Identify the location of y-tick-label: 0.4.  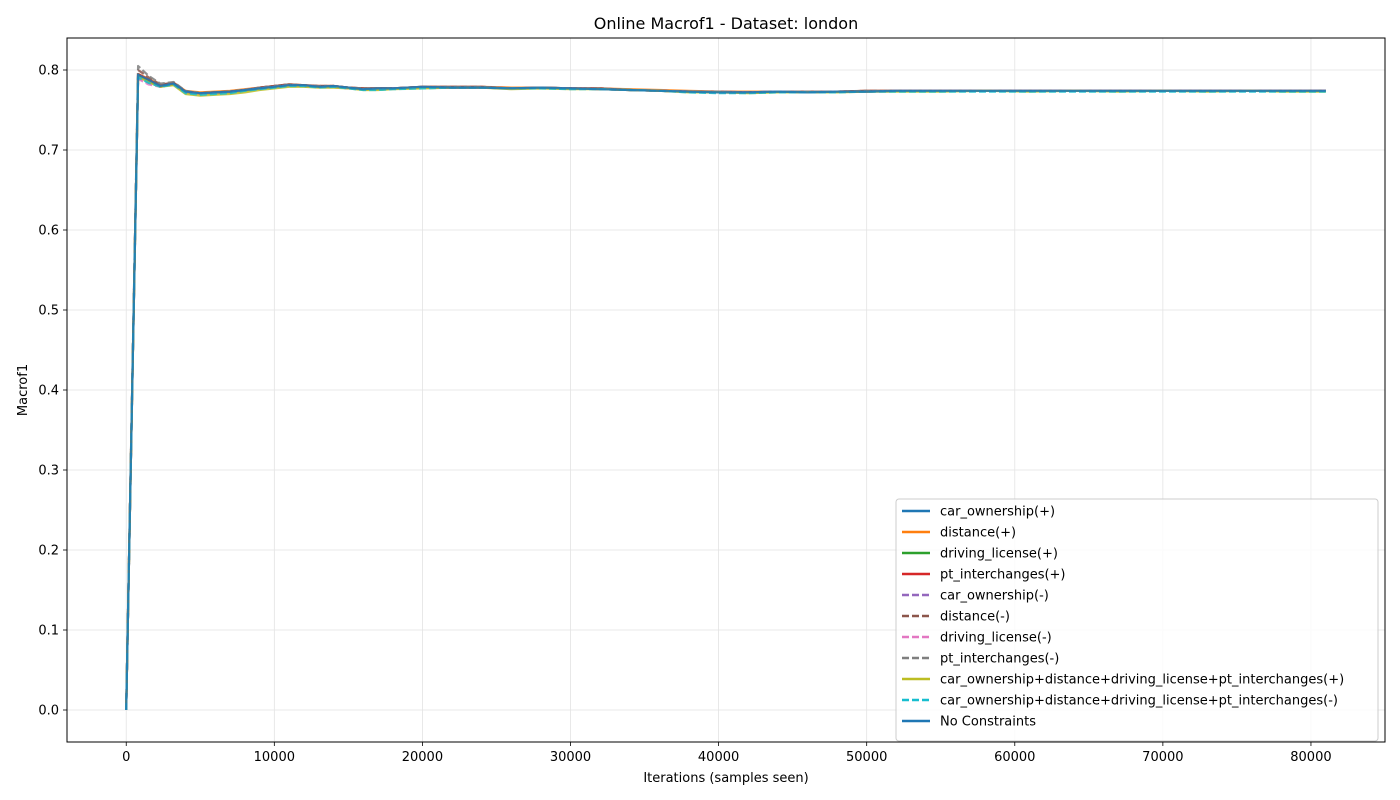
(48, 391).